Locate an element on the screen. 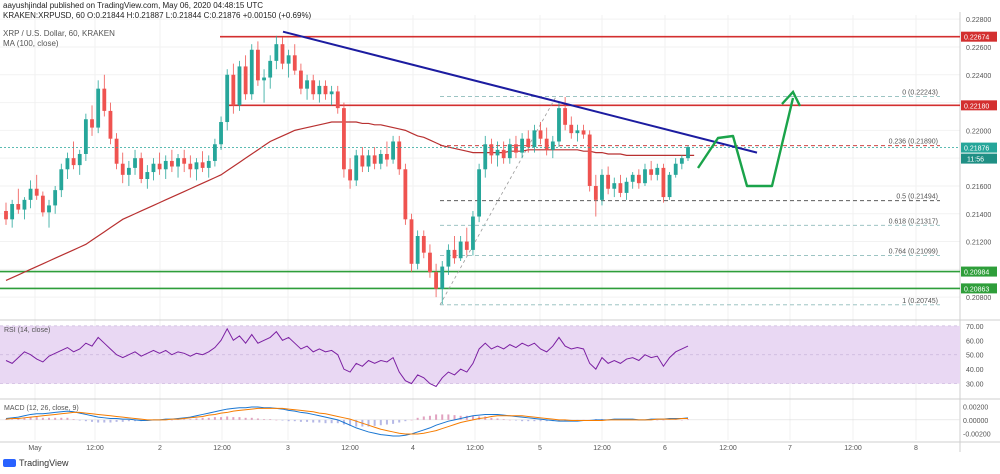  level-tag-resistance is located at coordinates (979, 105).